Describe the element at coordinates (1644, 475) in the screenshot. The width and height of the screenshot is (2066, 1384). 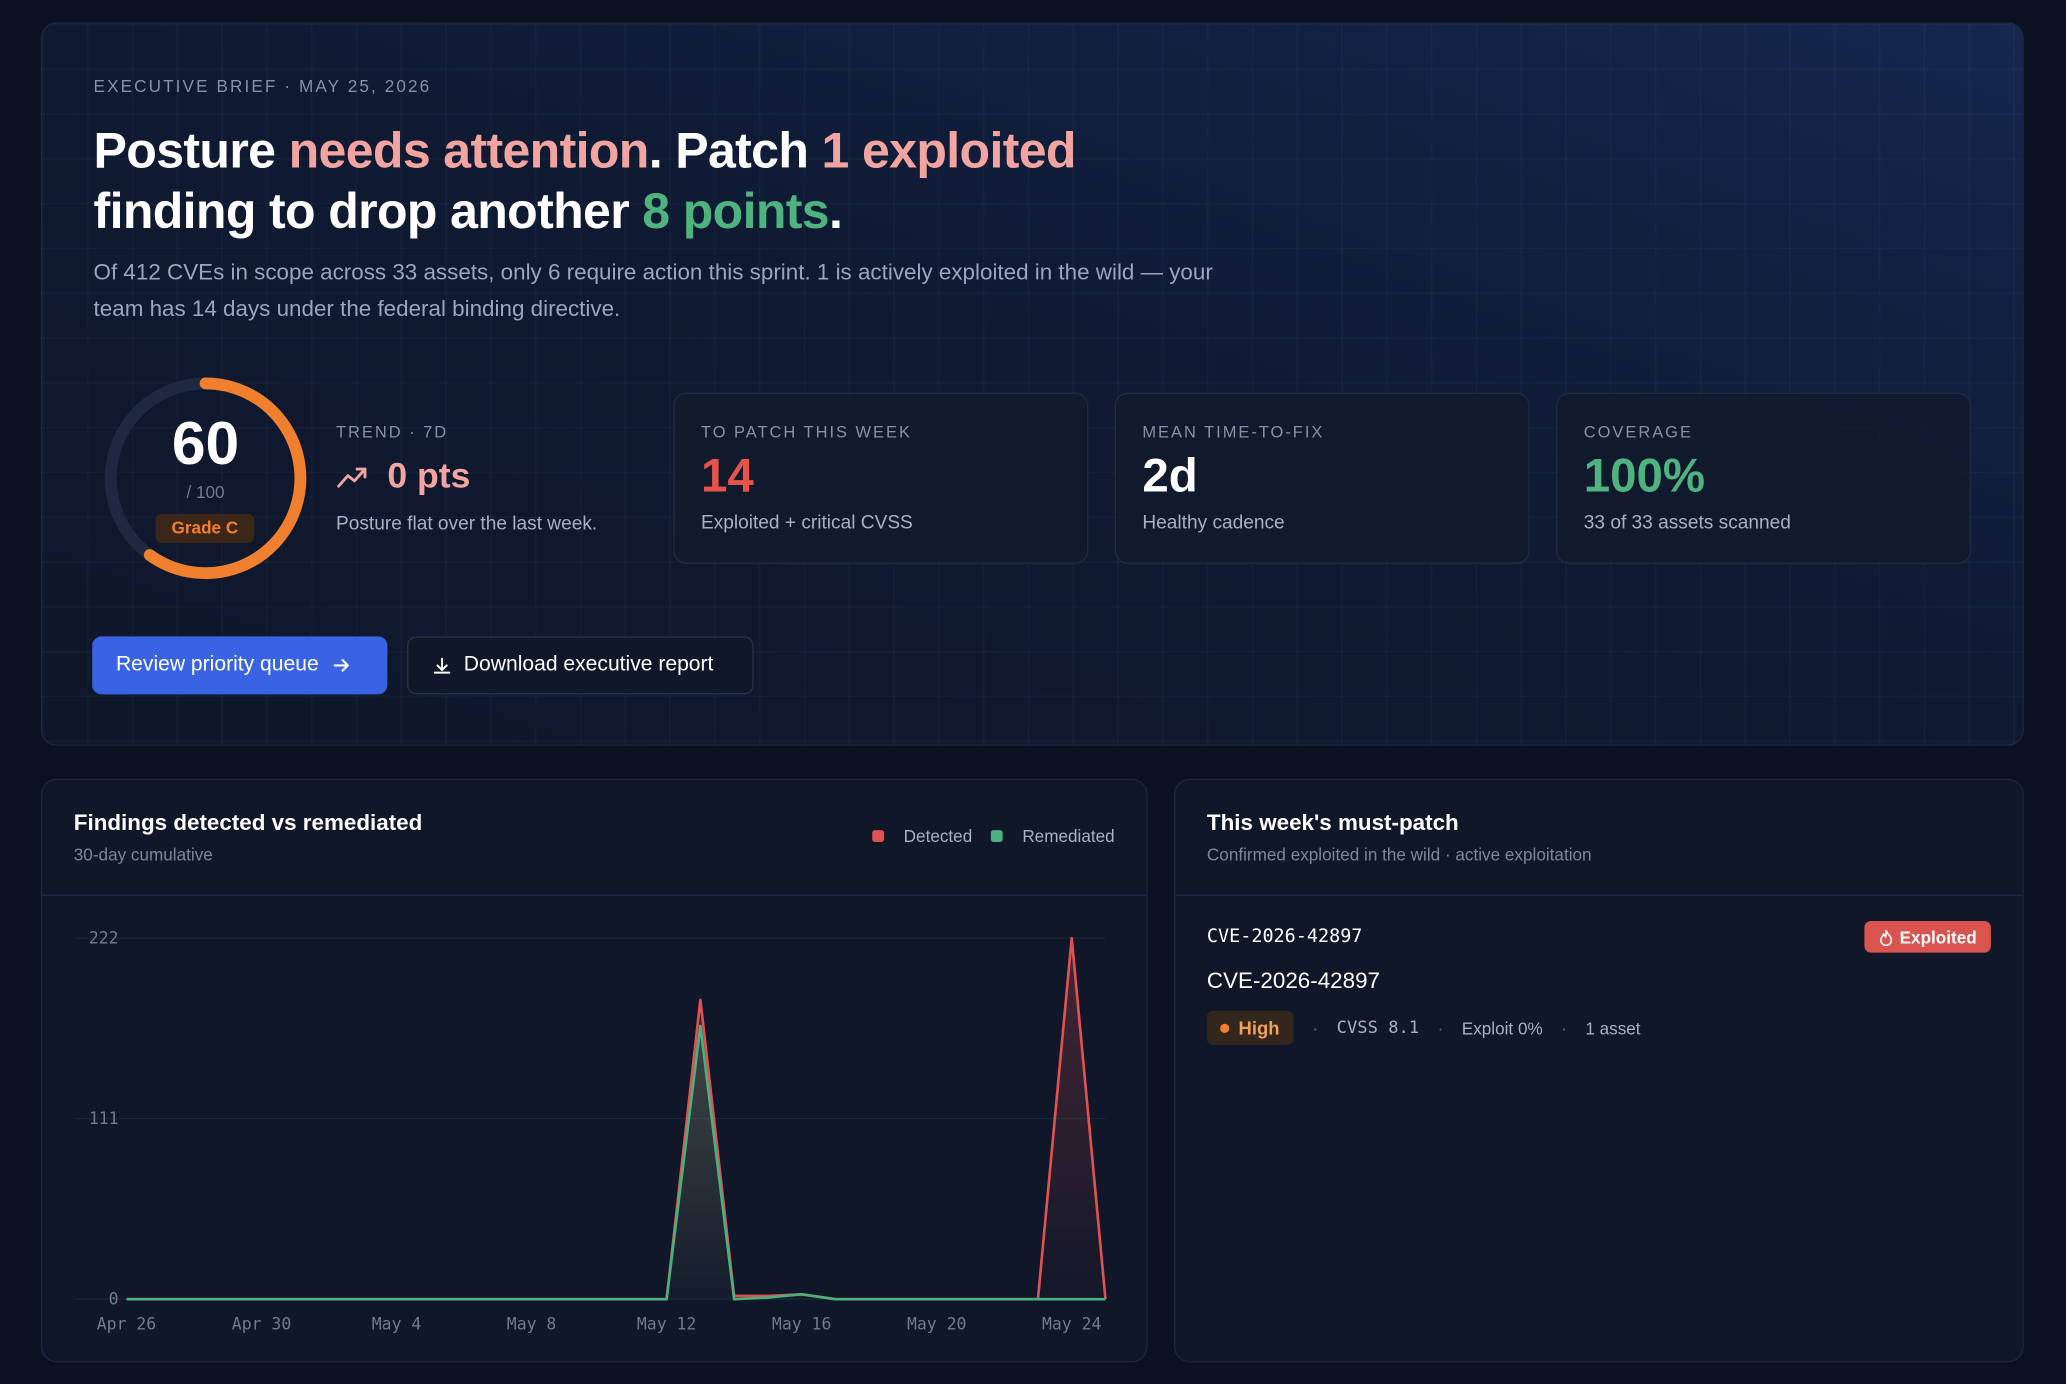
I see `metric-value: 100%` at that location.